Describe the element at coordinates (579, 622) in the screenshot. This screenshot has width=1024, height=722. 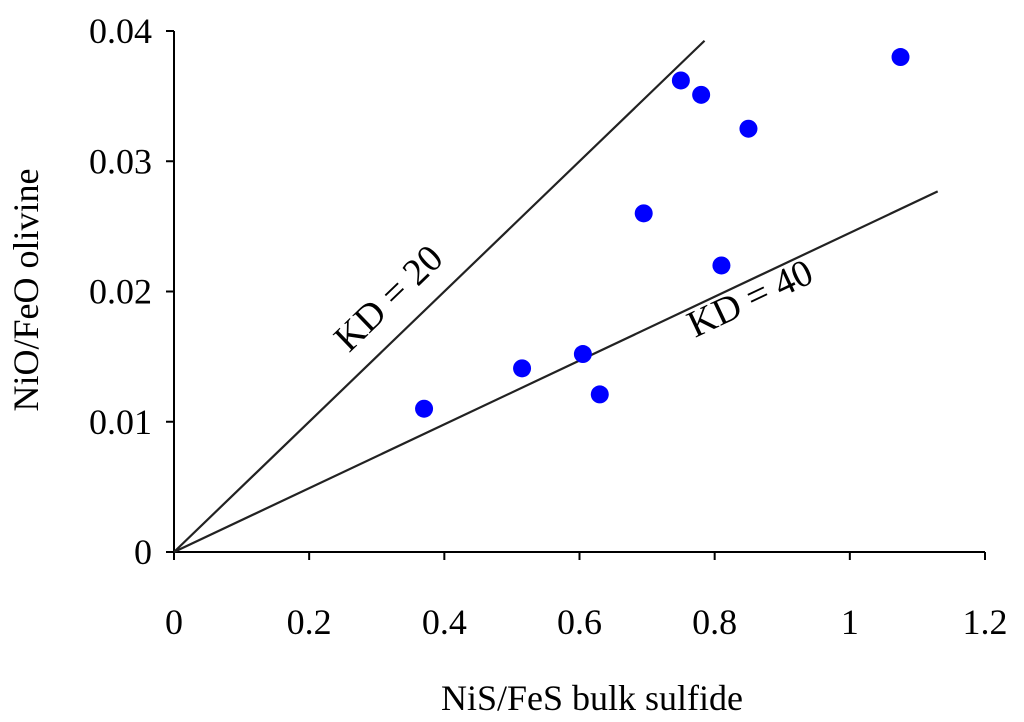
I see `x-tick-label: 0.6` at that location.